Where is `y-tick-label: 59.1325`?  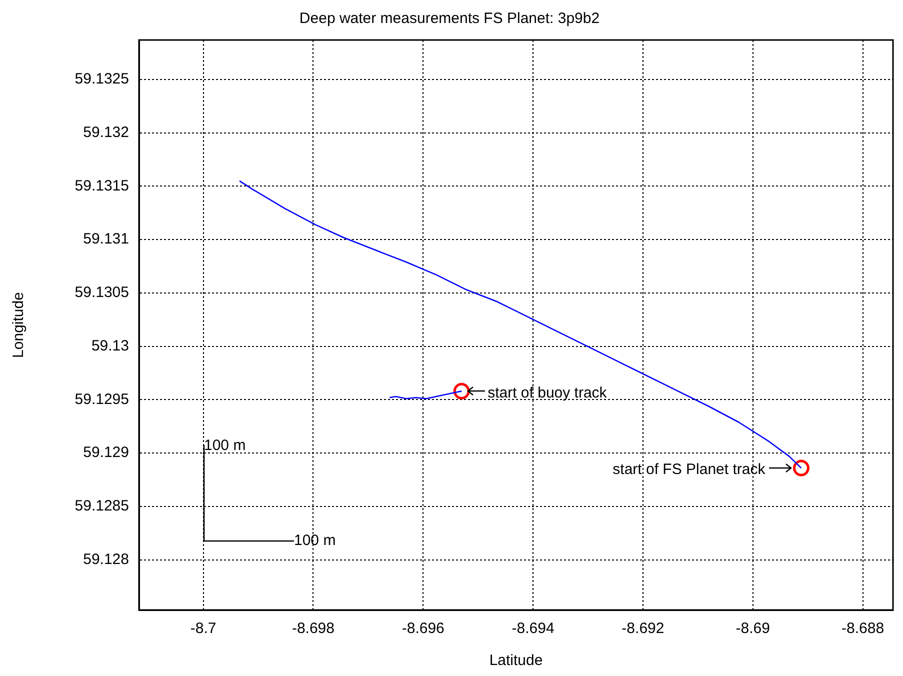 y-tick-label: 59.1325 is located at coordinates (101, 79).